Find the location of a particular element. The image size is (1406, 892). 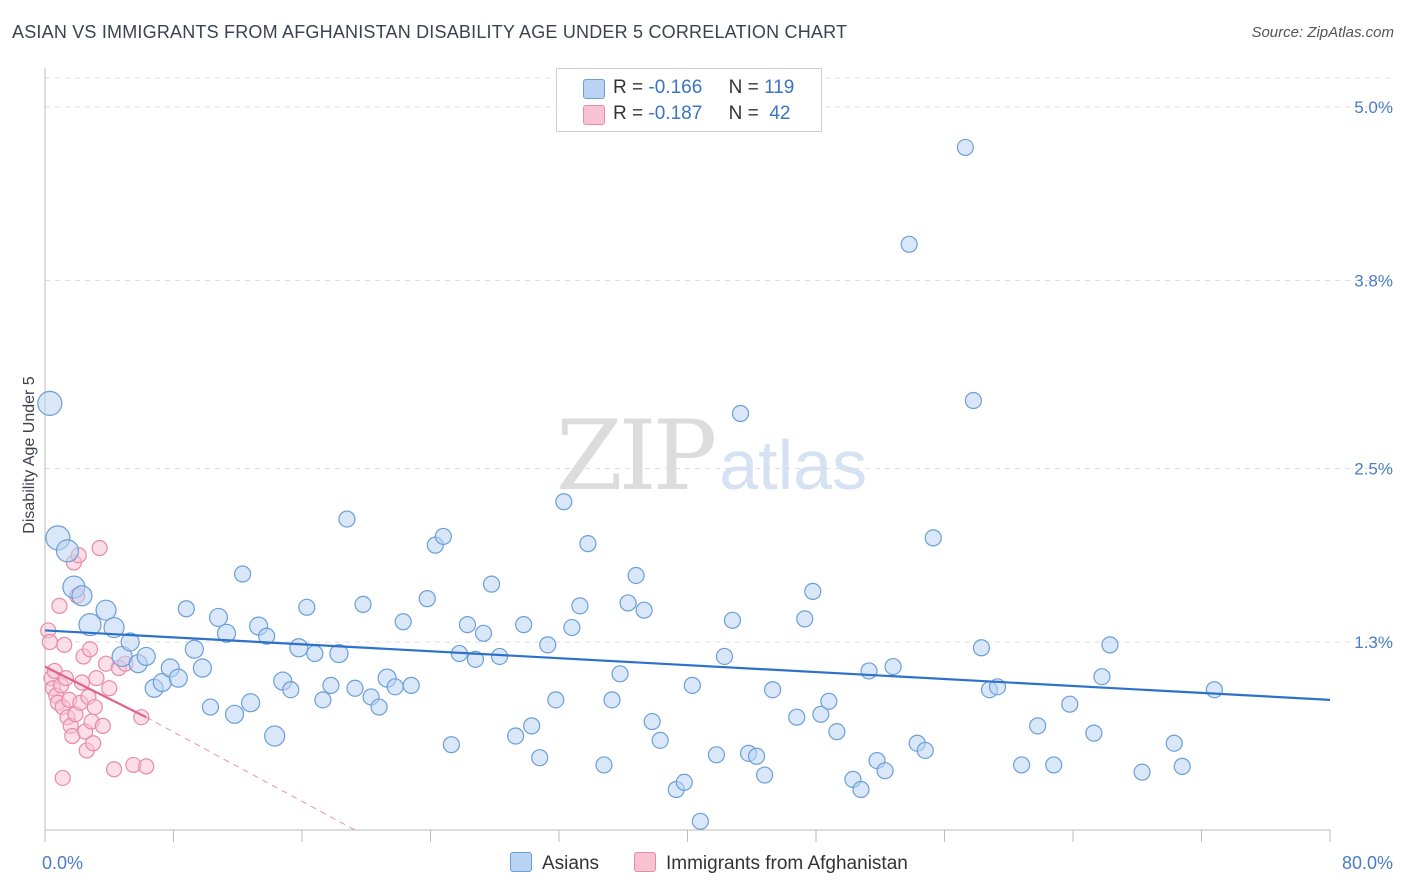

bottom-legend-afghanistan: Immigrants from Afghanistan is located at coordinates (771, 863).